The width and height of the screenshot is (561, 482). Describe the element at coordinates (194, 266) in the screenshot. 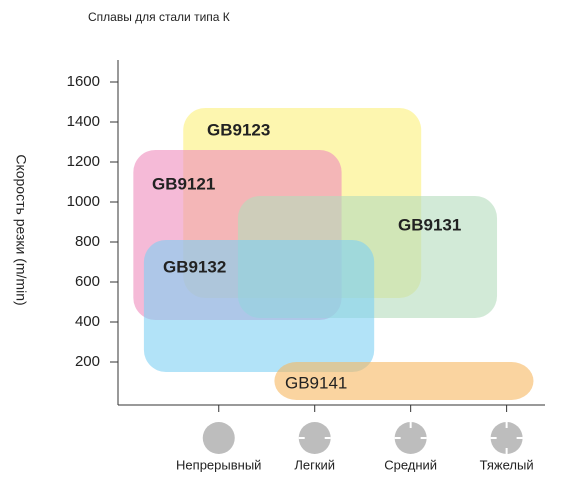

I see `region-label: GB9132` at that location.